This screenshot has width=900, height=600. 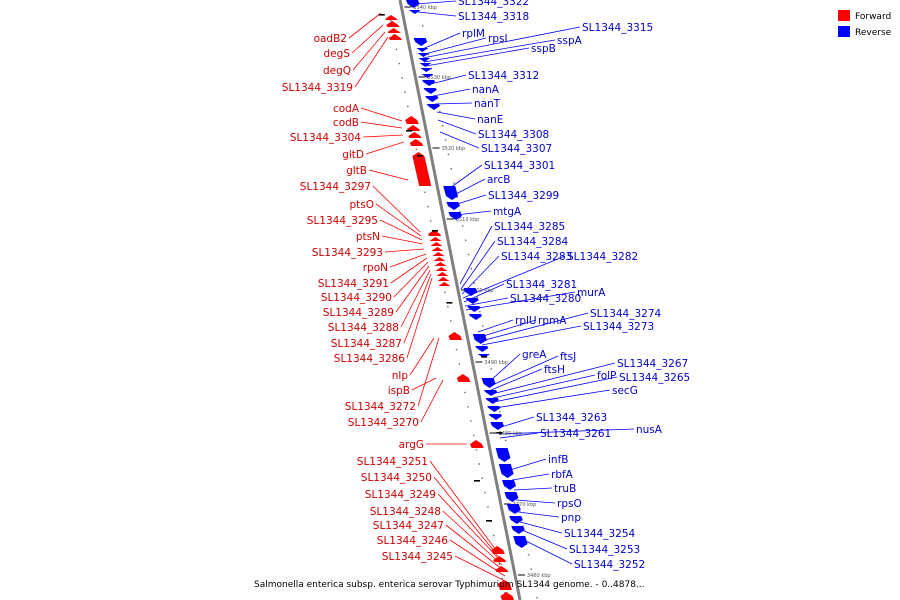 What do you see at coordinates (346, 123) in the screenshot?
I see `forward-gene-label: codB` at bounding box center [346, 123].